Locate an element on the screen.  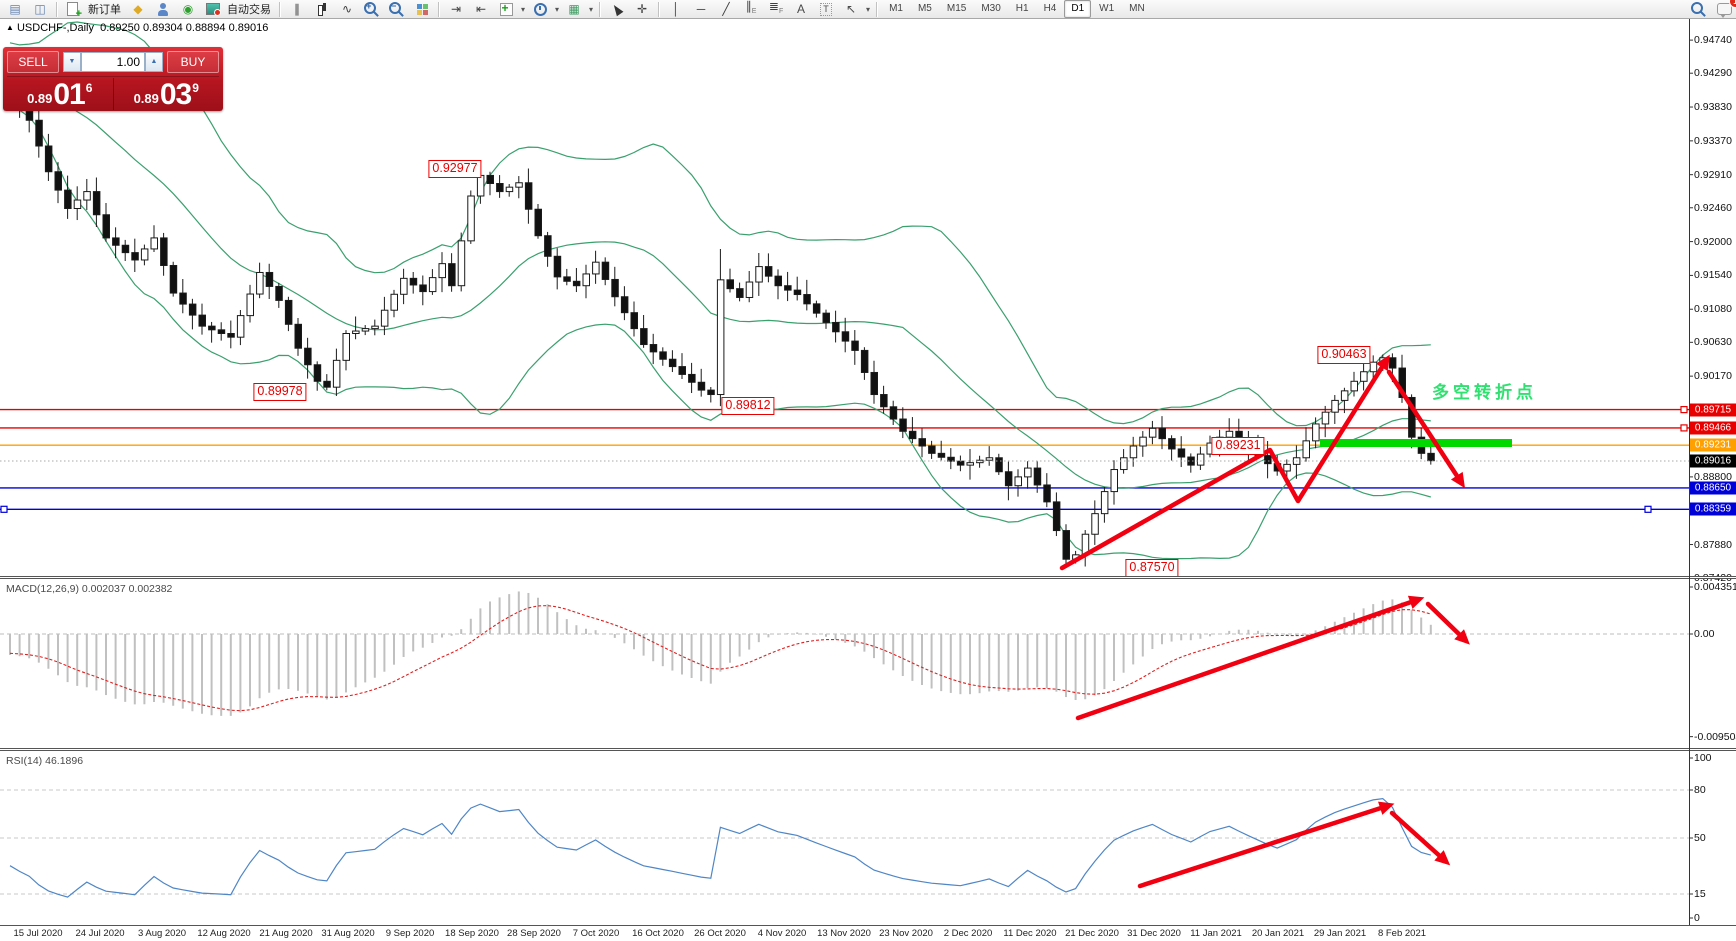
date-label: 11 Dec 2020 is located at coordinates (1030, 933).